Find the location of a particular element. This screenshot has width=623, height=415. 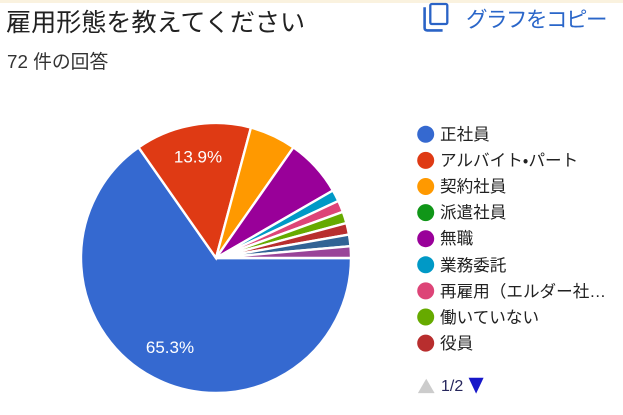

svg-text: 65.3% is located at coordinates (170, 347).